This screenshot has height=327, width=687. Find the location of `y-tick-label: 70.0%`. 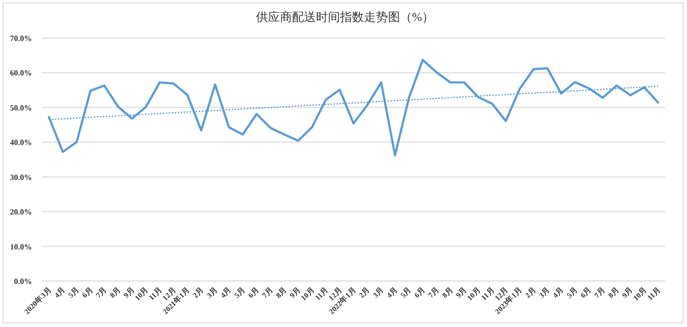

y-tick-label: 70.0% is located at coordinates (21, 38).